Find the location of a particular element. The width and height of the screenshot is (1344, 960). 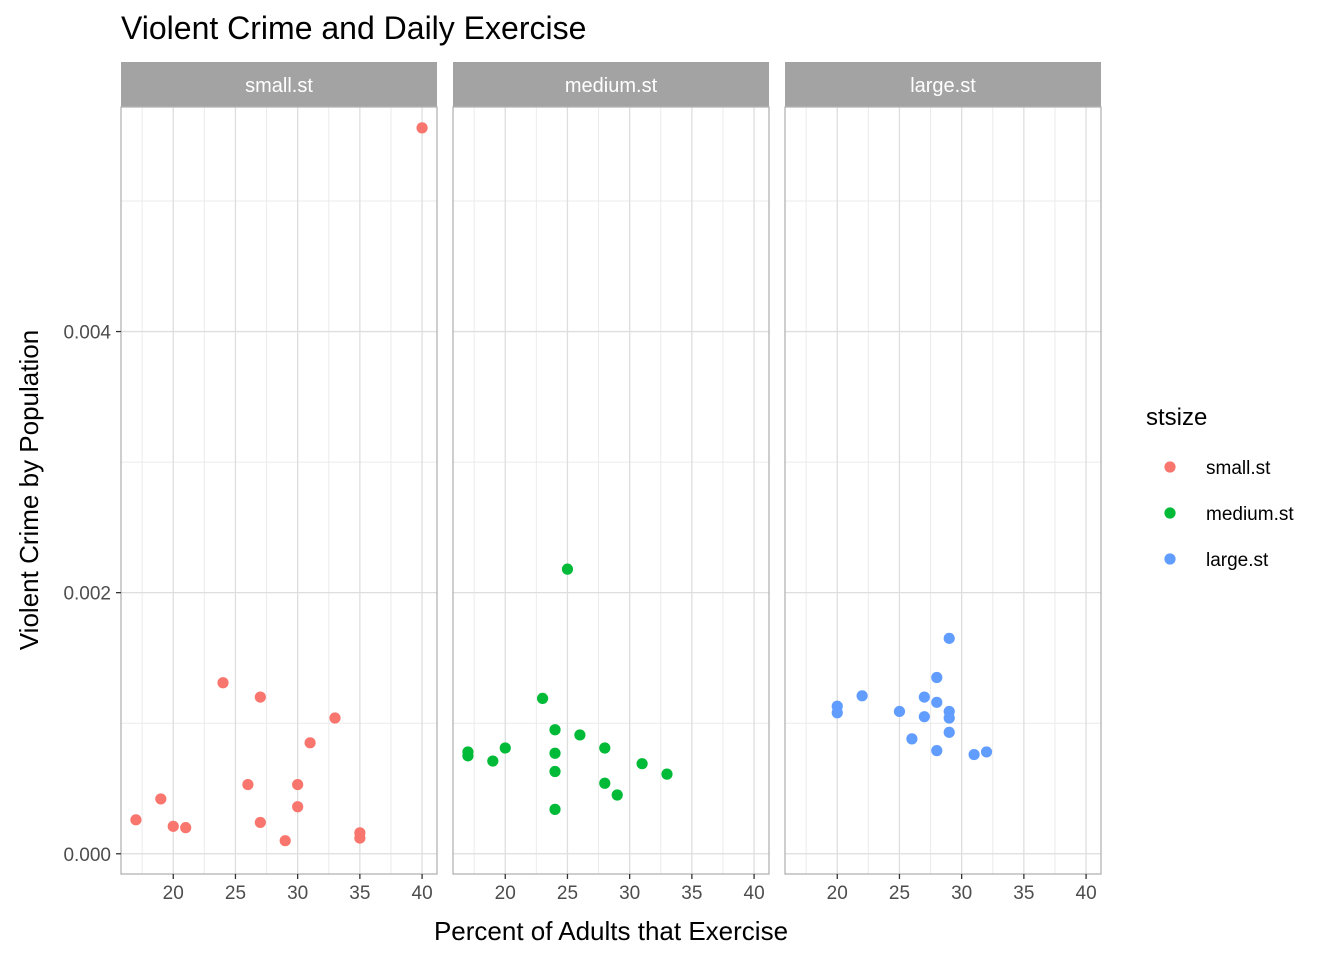

legend: stsize small.st medium.st large.st is located at coordinates (1220, 487).